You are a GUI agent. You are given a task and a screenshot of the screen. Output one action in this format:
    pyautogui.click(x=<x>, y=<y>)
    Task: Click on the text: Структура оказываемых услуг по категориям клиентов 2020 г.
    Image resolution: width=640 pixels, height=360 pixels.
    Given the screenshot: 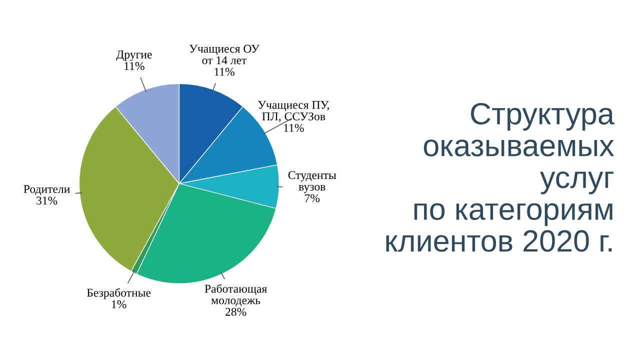 What is the action you would take?
    pyautogui.click(x=500, y=177)
    